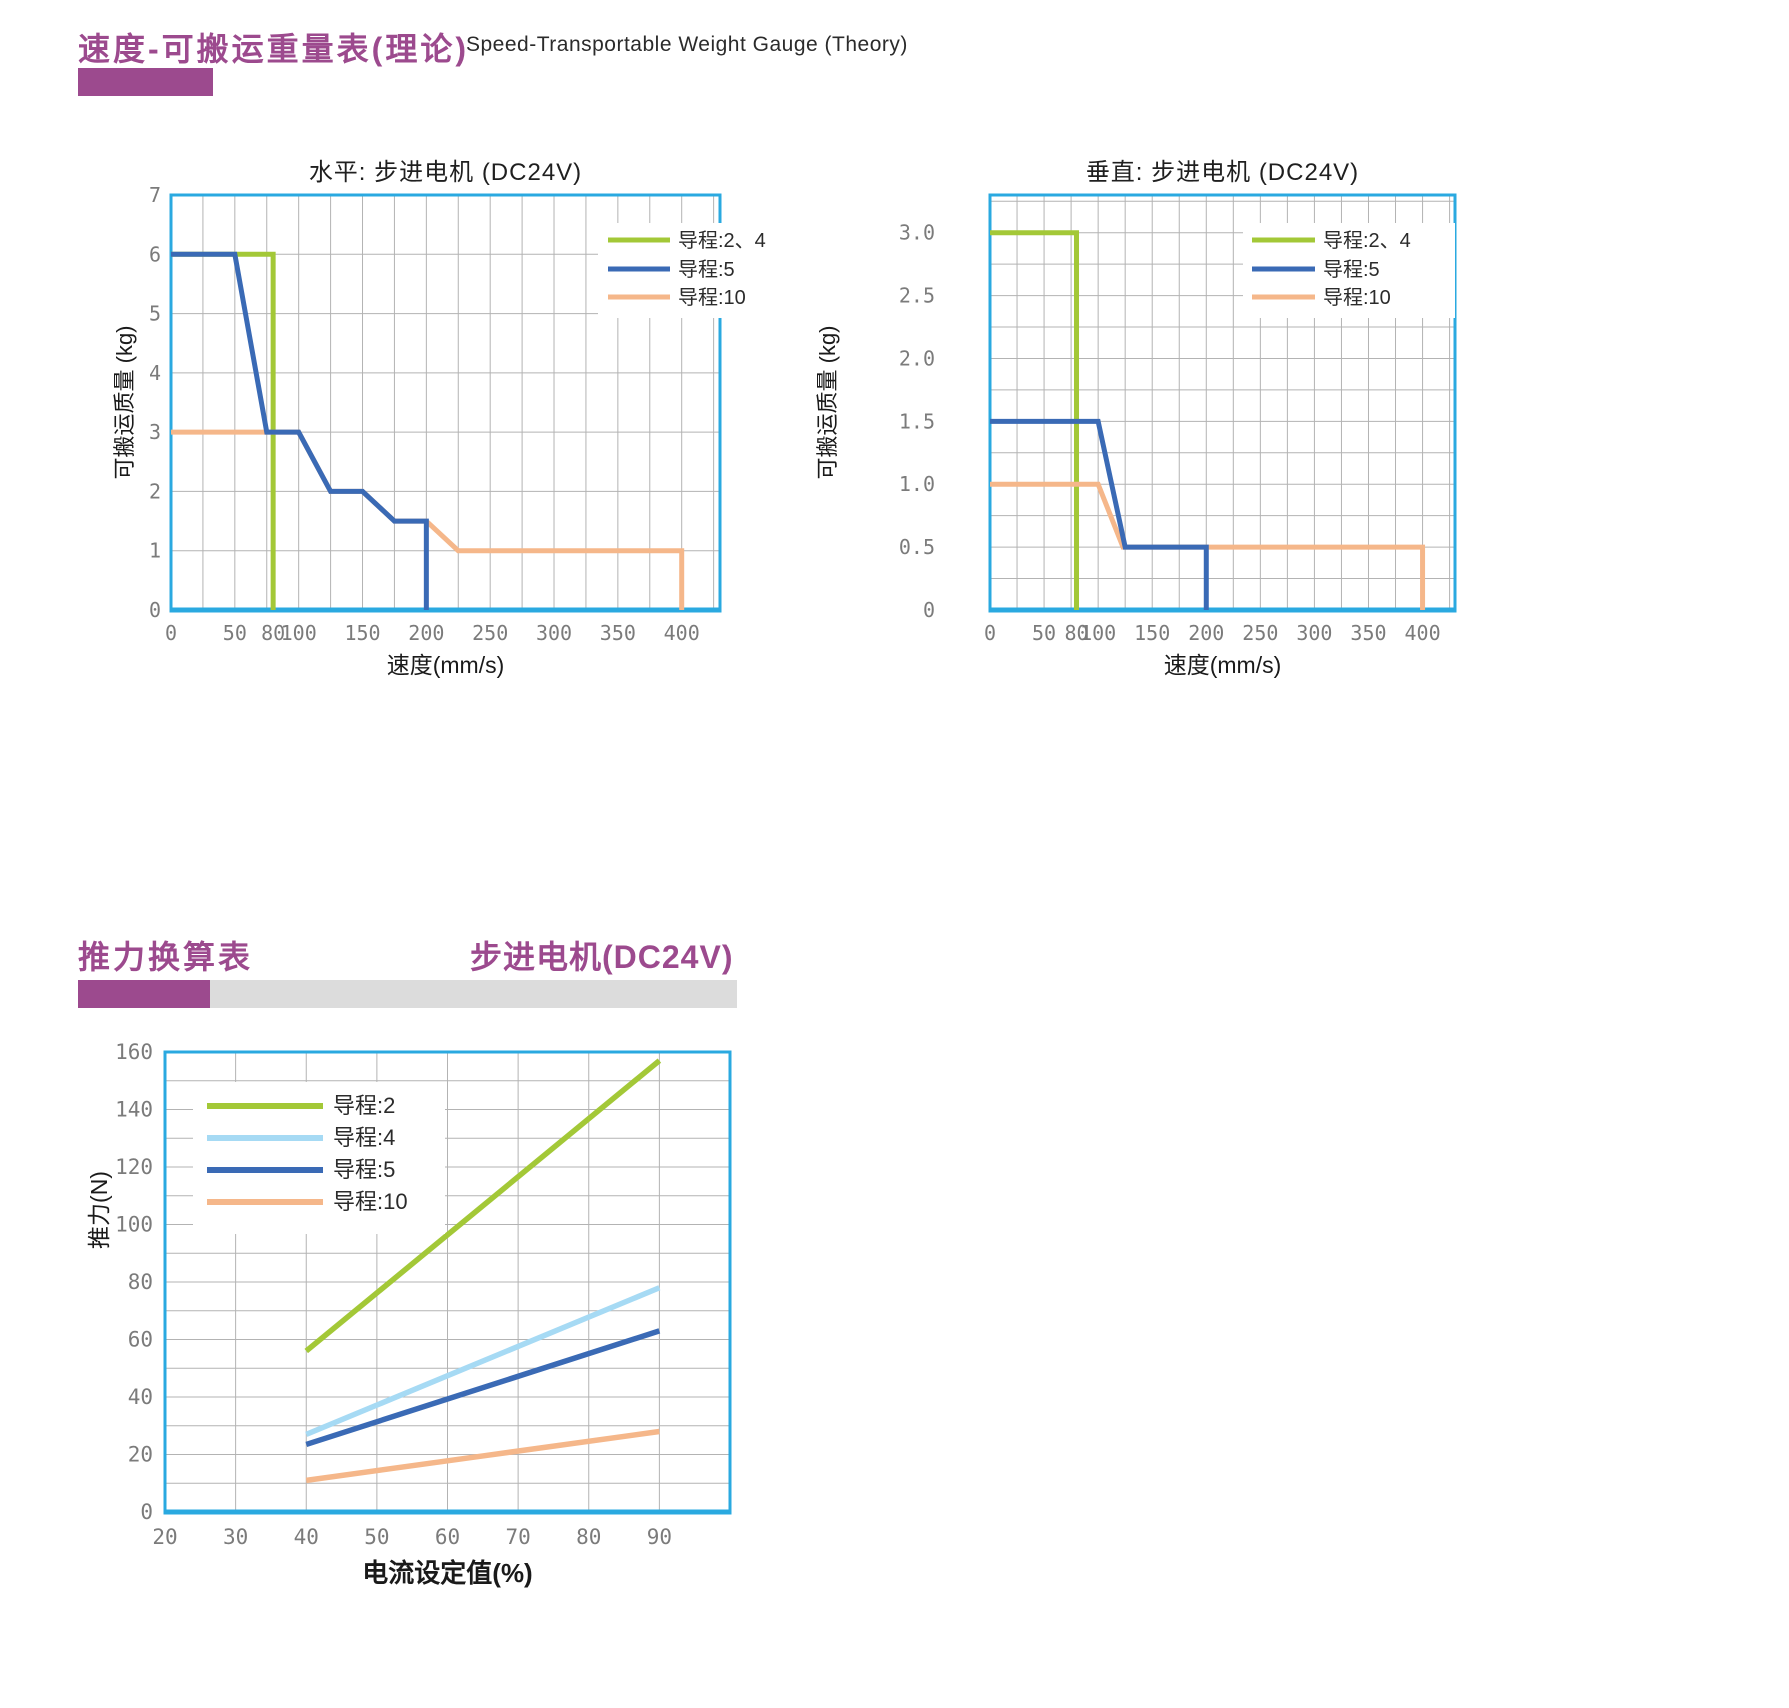 Image resolution: width=1789 pixels, height=1708 pixels. What do you see at coordinates (917, 358) in the screenshot?
I see `y-tick-label: 2.0` at bounding box center [917, 358].